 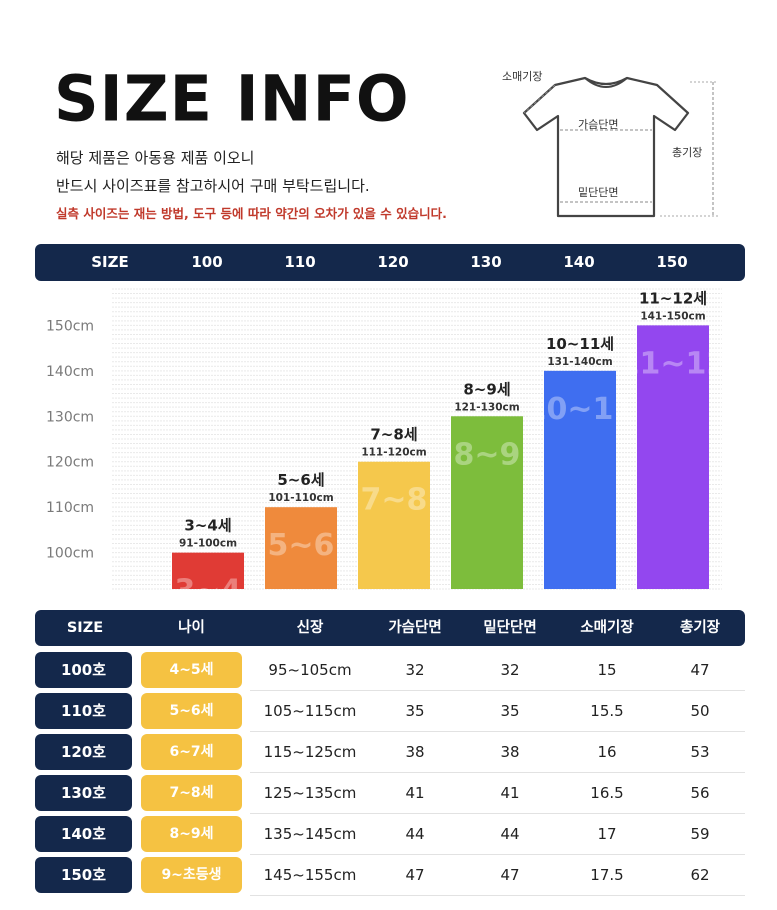 What do you see at coordinates (390, 712) in the screenshot?
I see `table-row: 110호 5~6세 105~115cm 35 35 15.5 50` at bounding box center [390, 712].